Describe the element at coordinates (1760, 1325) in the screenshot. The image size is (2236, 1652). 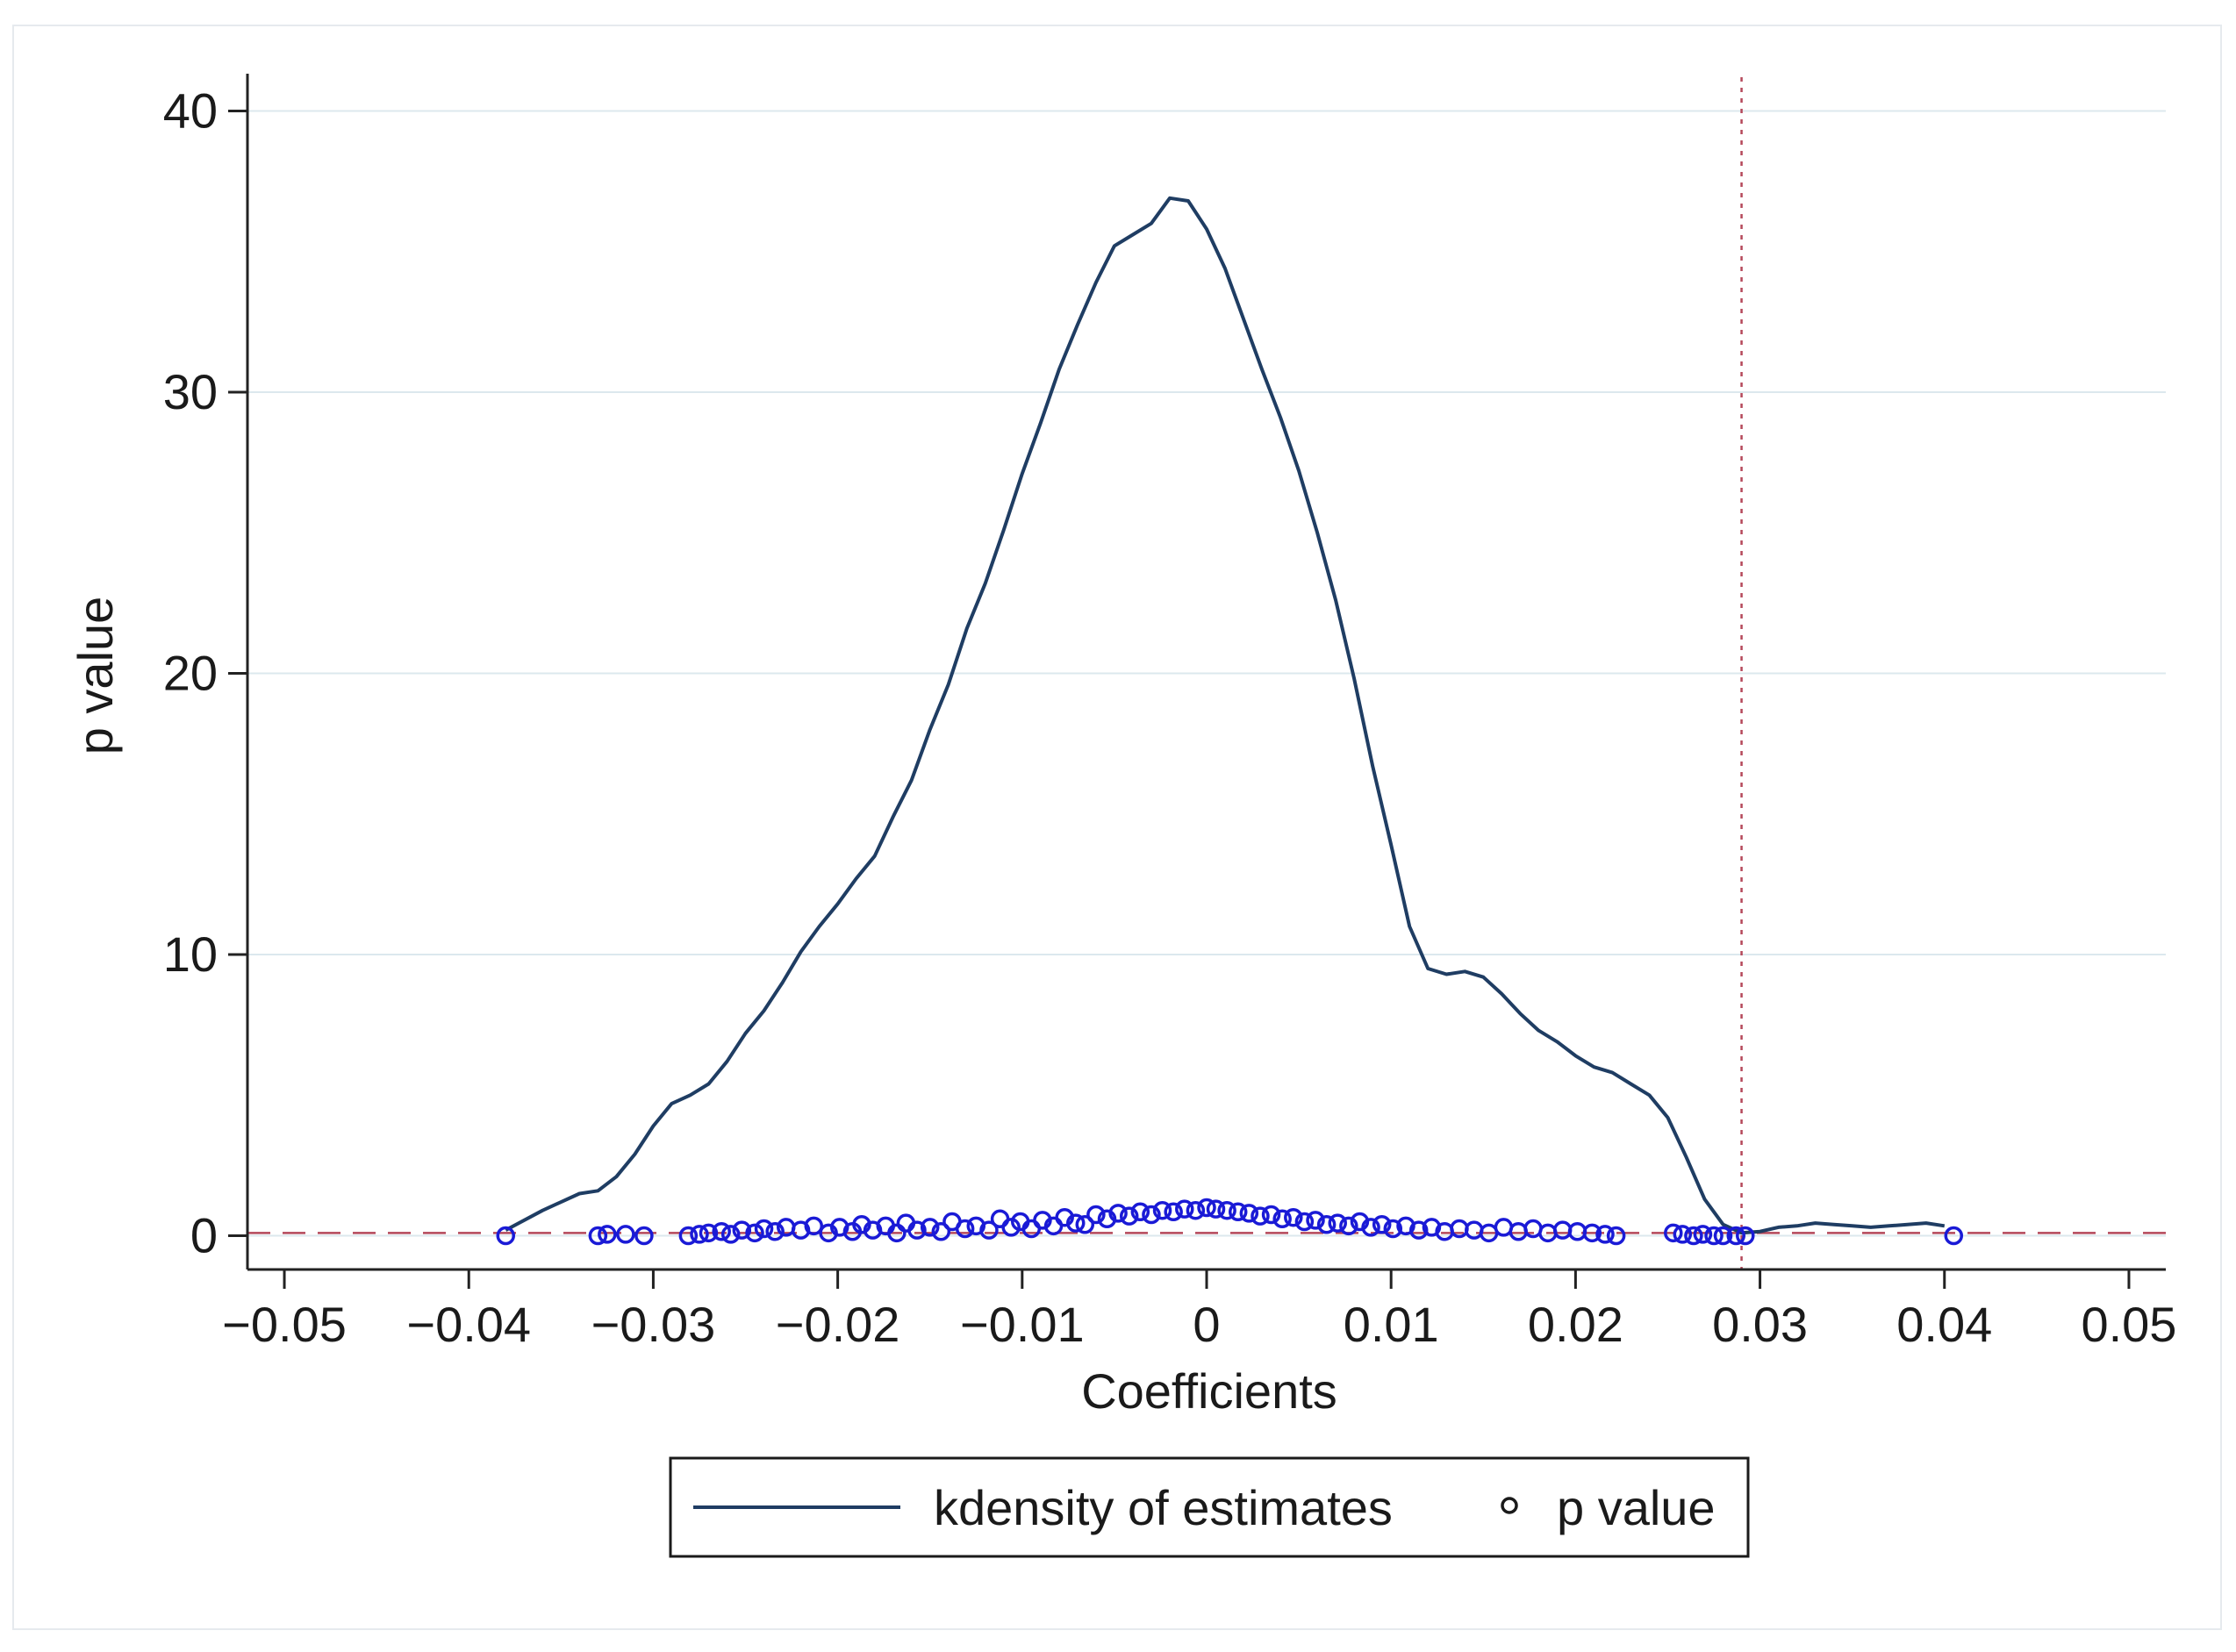
I see `x-tick-label-8: 0.03` at that location.